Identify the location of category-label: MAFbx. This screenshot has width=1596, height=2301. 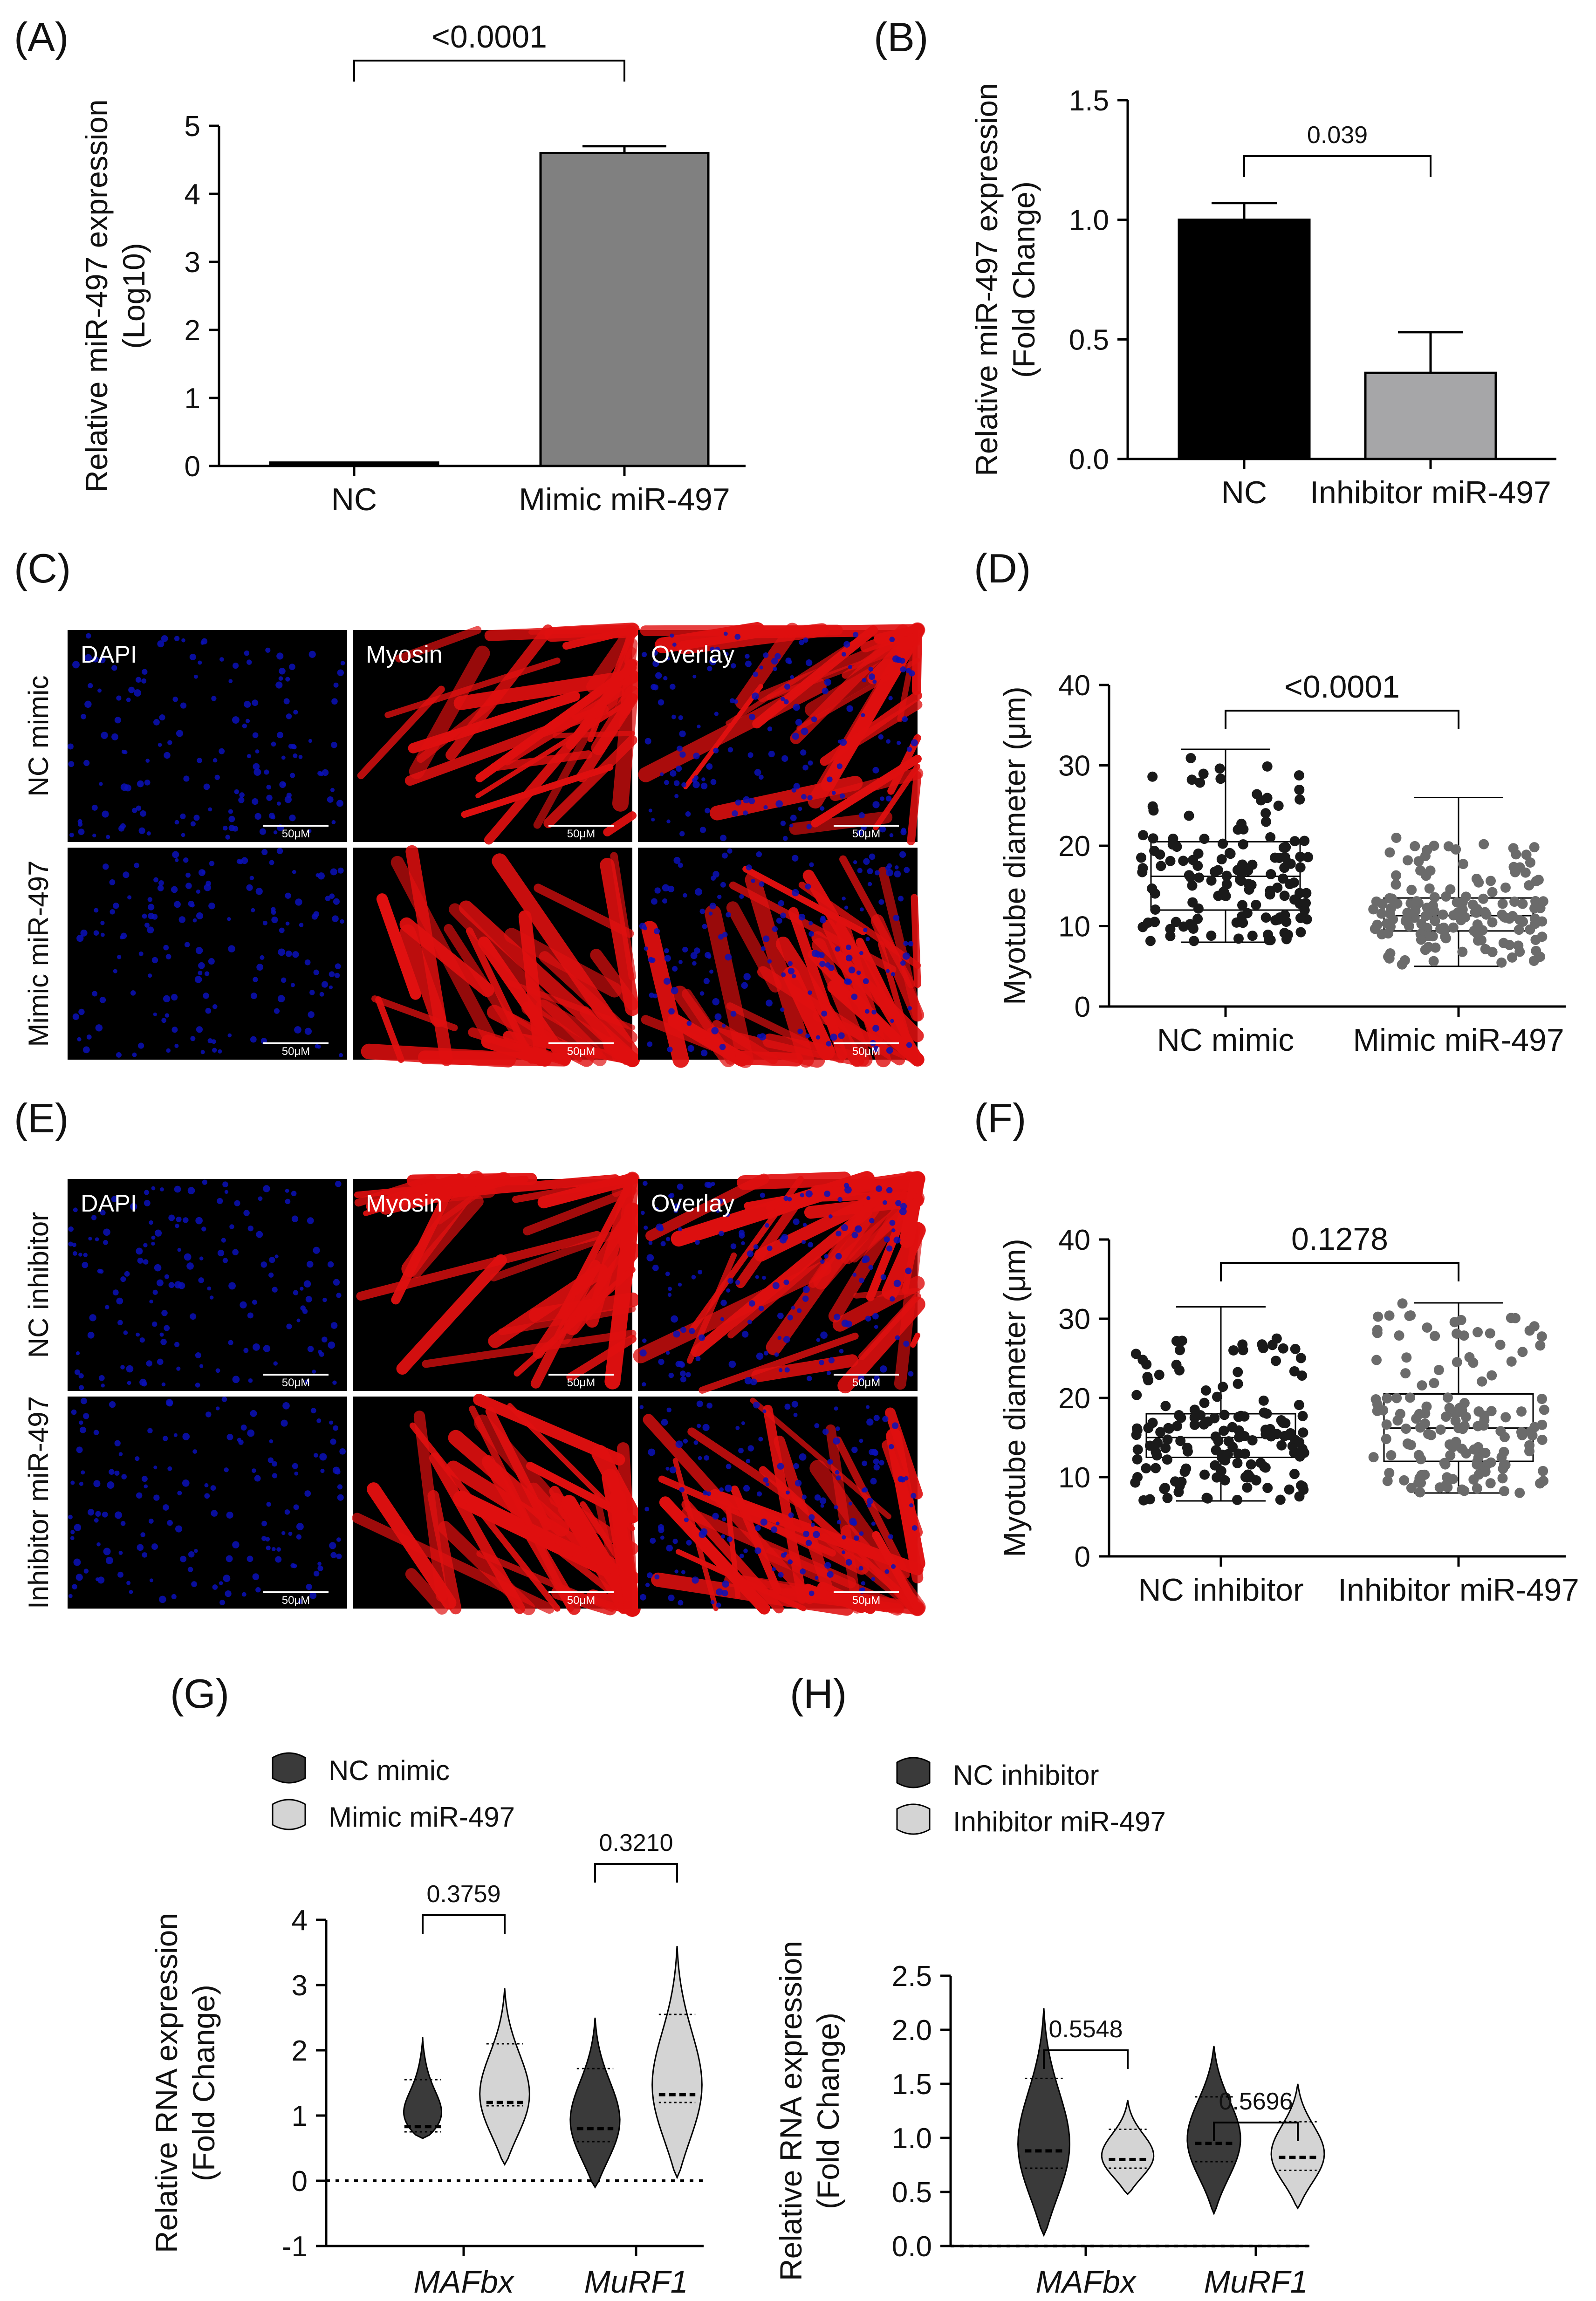
(1086, 2282).